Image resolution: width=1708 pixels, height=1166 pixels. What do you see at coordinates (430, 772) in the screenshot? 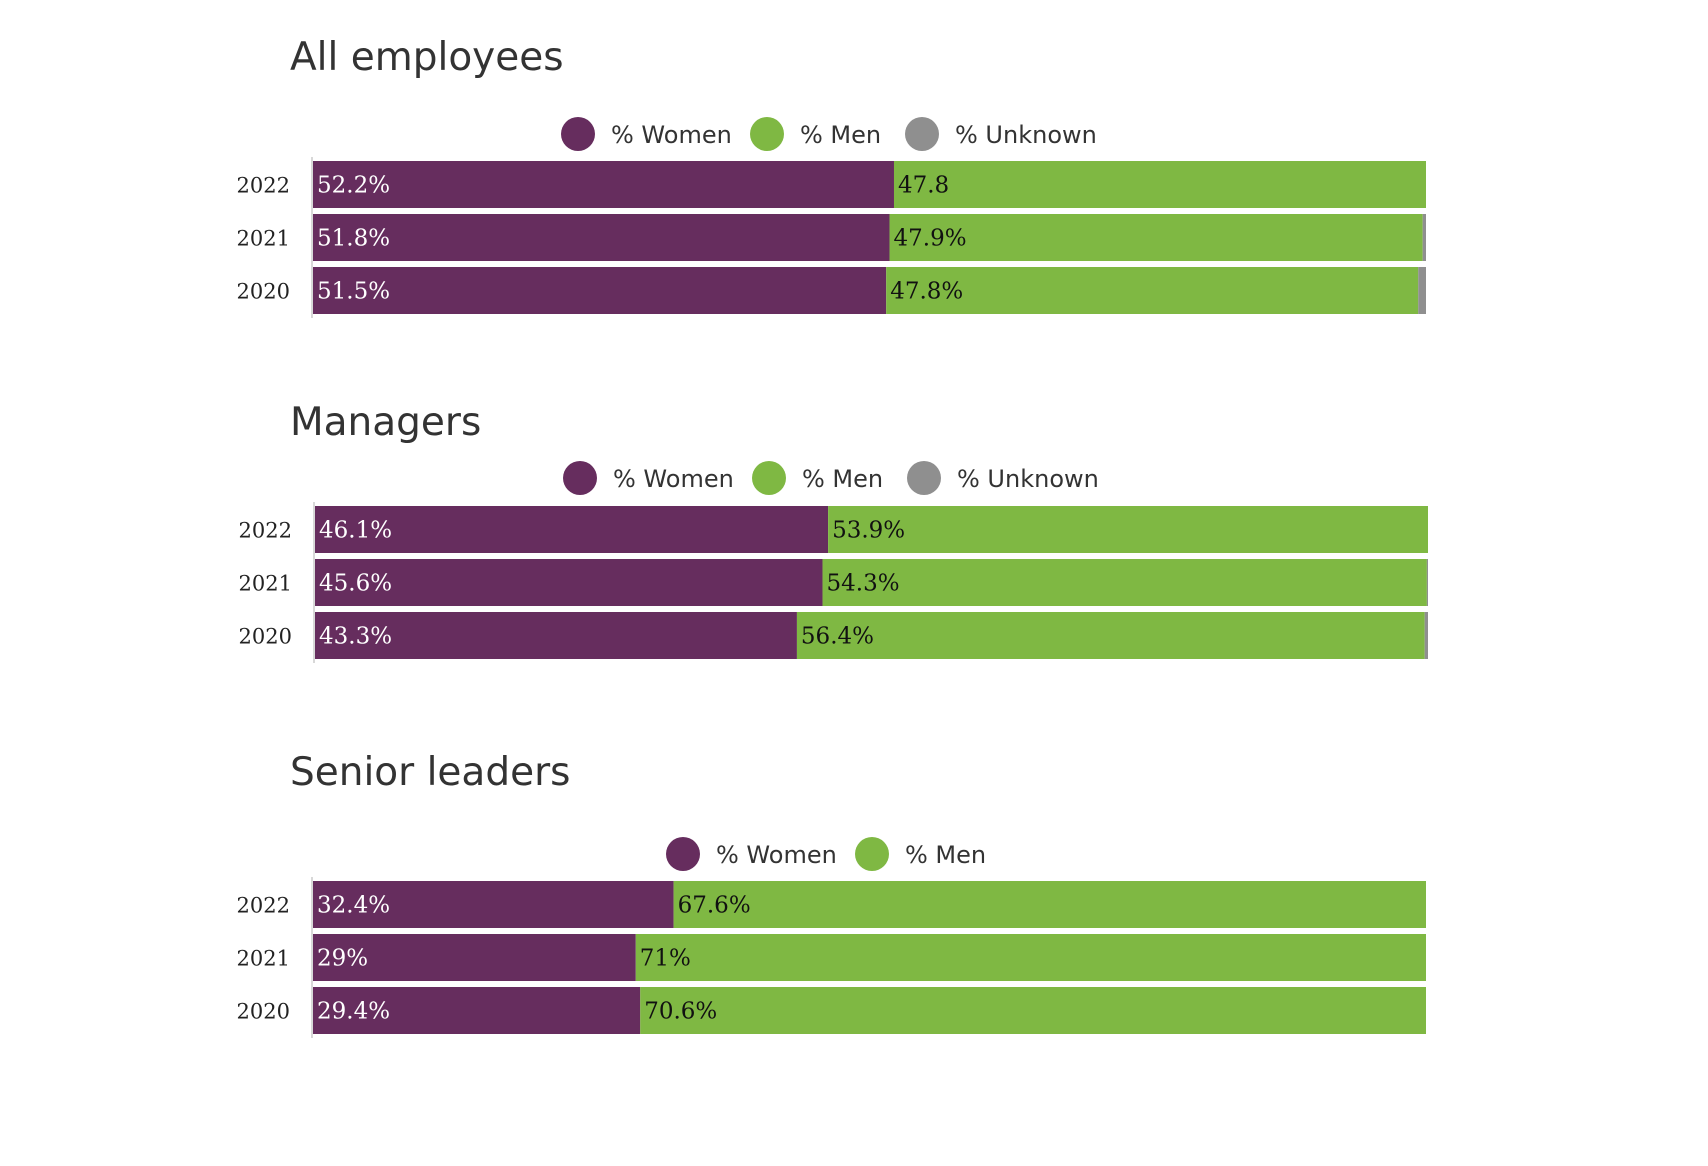
I see `chart-title: Senior leaders` at bounding box center [430, 772].